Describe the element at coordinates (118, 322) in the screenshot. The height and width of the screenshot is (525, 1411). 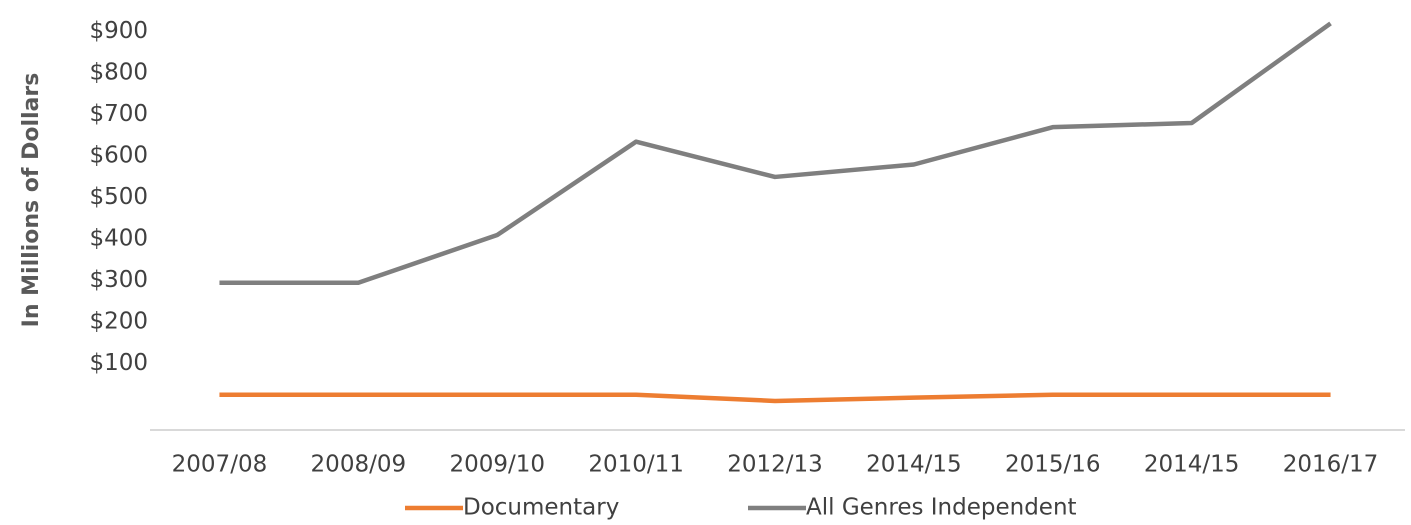
I see `y-tick-label: $200` at that location.